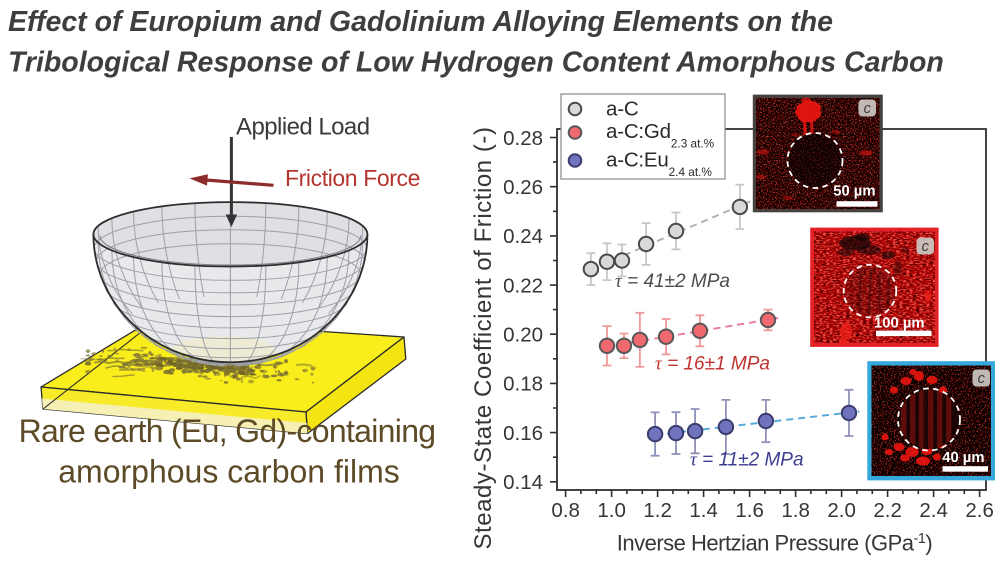  What do you see at coordinates (523, 285) in the screenshot?
I see `svg-text: 0.22` at bounding box center [523, 285].